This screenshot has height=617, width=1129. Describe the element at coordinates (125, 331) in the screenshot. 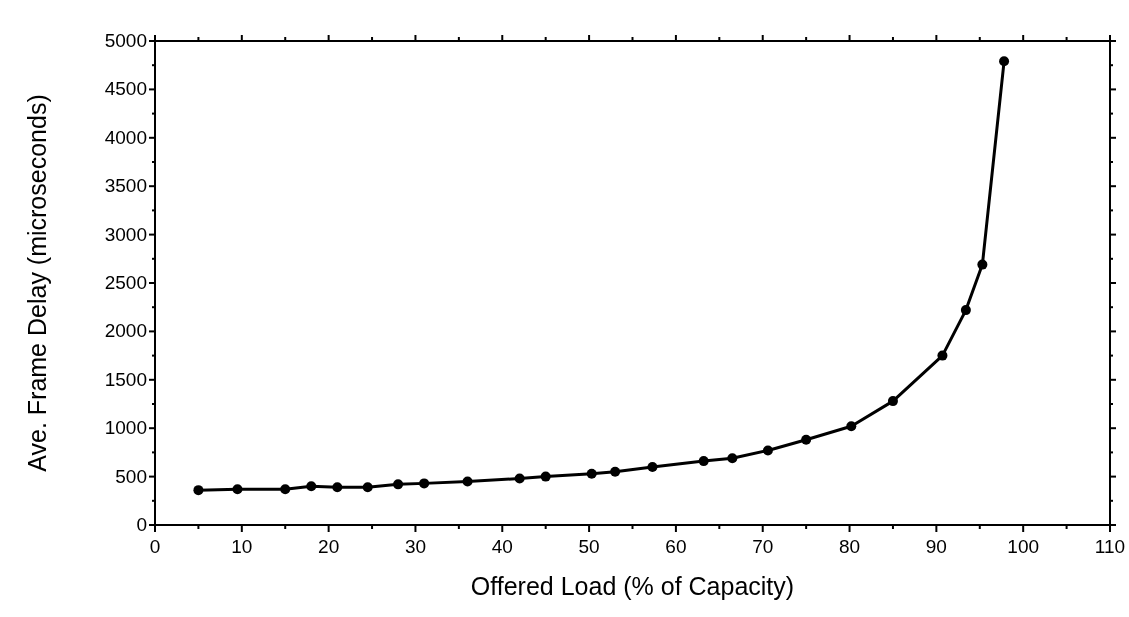

I see `y-tick-label: 2000` at that location.